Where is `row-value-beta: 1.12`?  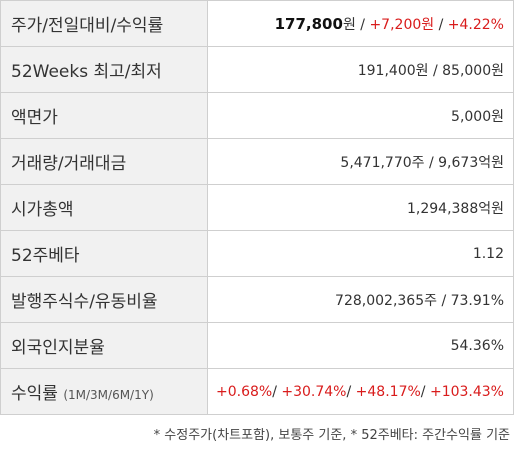
row-value-beta: 1.12 is located at coordinates (360, 253).